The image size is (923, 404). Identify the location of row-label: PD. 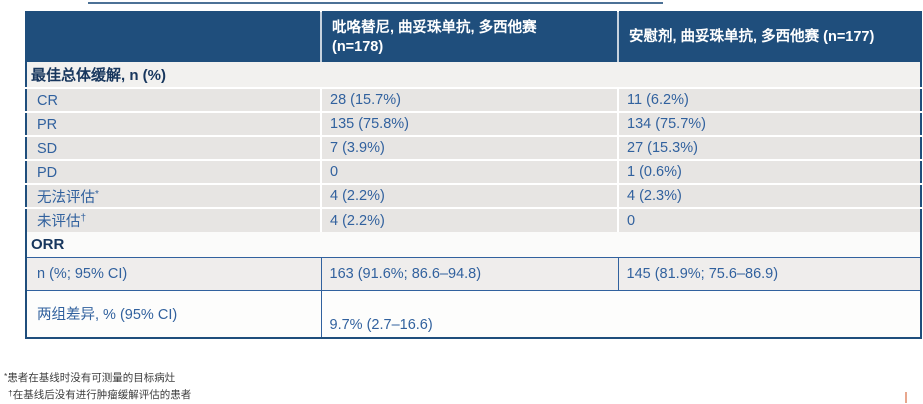
(173, 171).